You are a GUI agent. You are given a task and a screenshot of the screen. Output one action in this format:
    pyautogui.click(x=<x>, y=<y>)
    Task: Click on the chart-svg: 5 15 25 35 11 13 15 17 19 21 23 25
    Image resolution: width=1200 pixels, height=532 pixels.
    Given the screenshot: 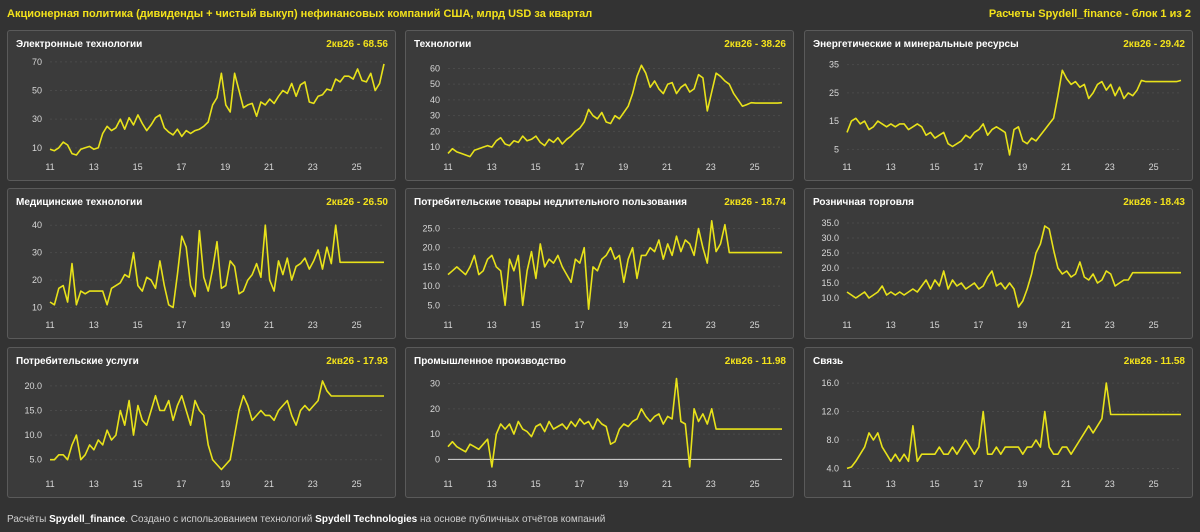 What is the action you would take?
    pyautogui.click(x=1005, y=116)
    